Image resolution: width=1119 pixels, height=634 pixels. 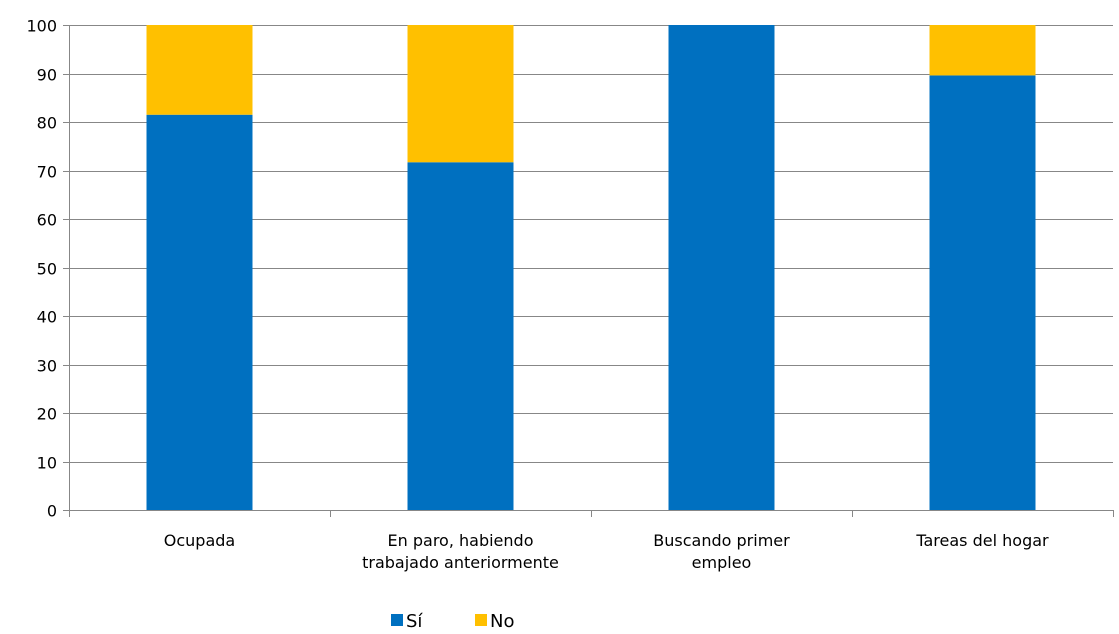 I want to click on legend: Sí No, so click(x=452, y=621).